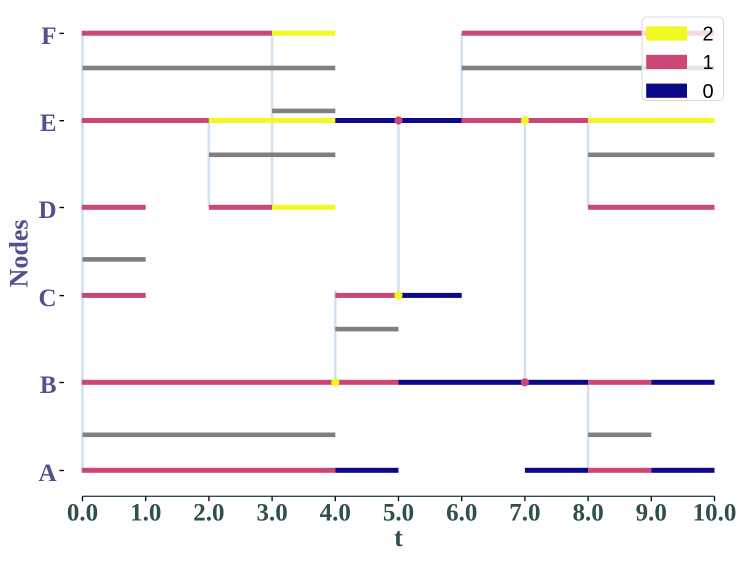 The width and height of the screenshot is (742, 569). Describe the element at coordinates (587, 513) in the screenshot. I see `svg-text: 8.0` at that location.